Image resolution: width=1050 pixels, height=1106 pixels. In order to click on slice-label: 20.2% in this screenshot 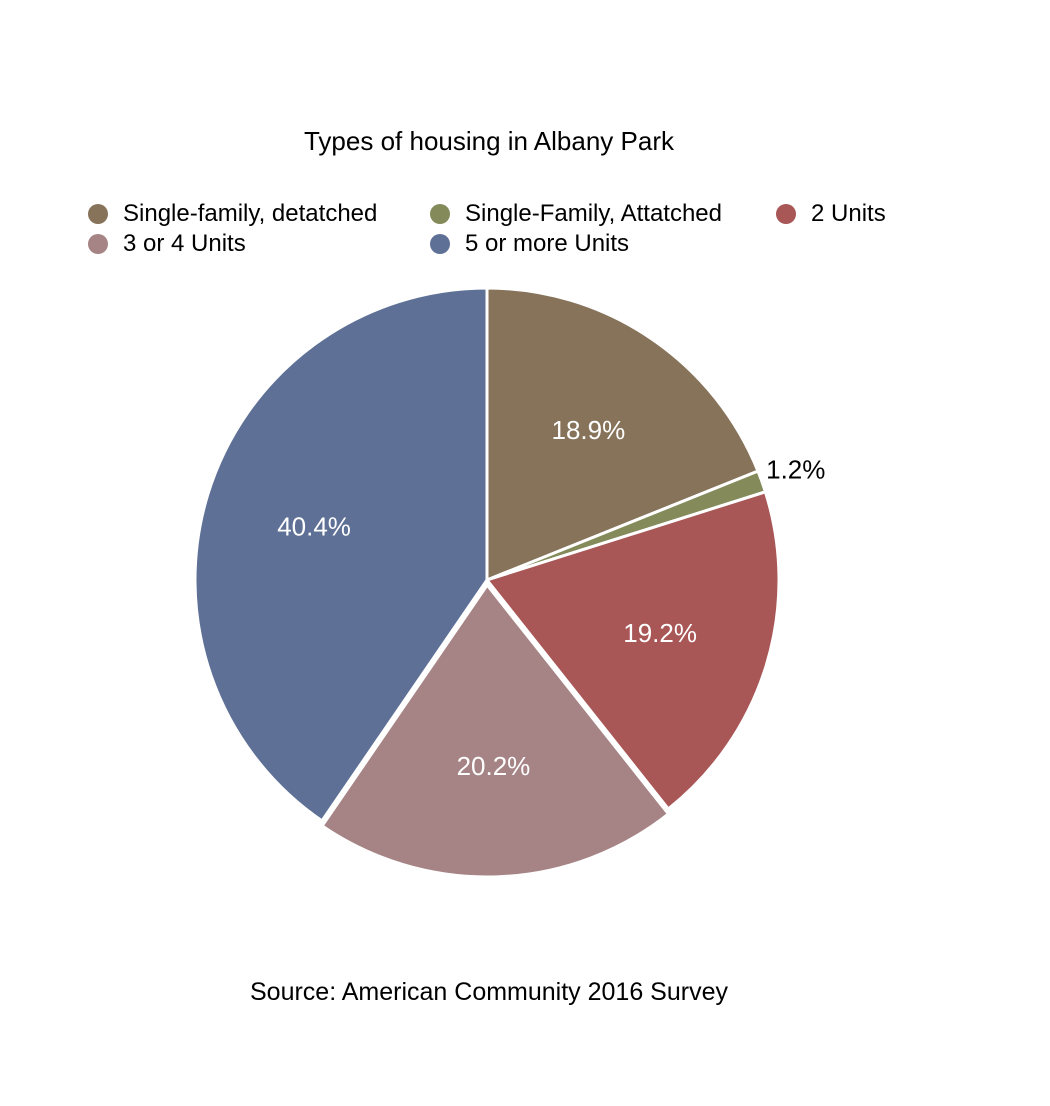, I will do `click(494, 766)`.